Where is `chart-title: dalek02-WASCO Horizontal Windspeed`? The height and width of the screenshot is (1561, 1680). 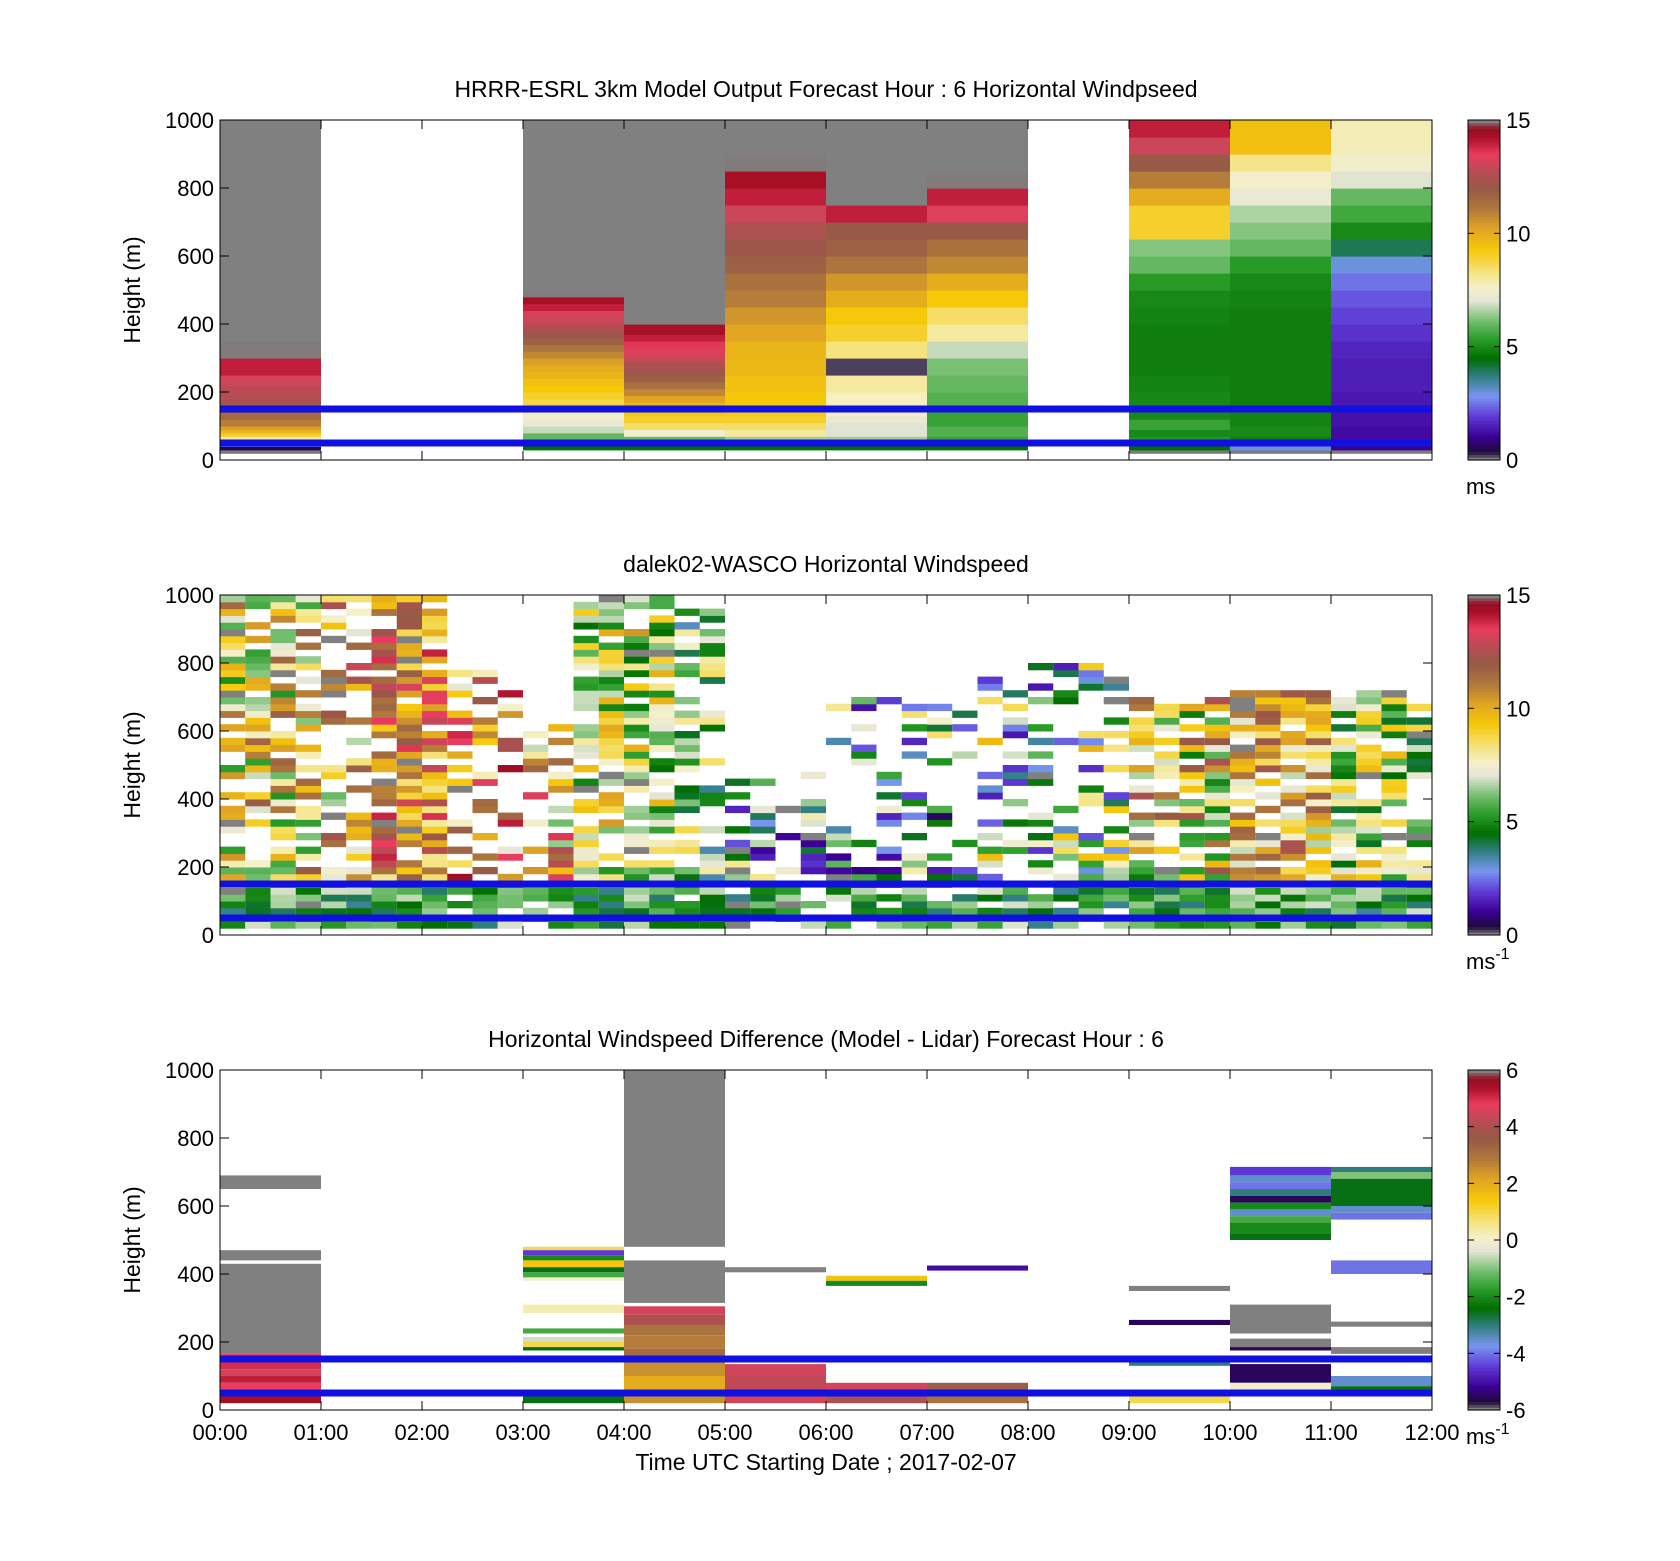 chart-title: dalek02-WASCO Horizontal Windspeed is located at coordinates (826, 564).